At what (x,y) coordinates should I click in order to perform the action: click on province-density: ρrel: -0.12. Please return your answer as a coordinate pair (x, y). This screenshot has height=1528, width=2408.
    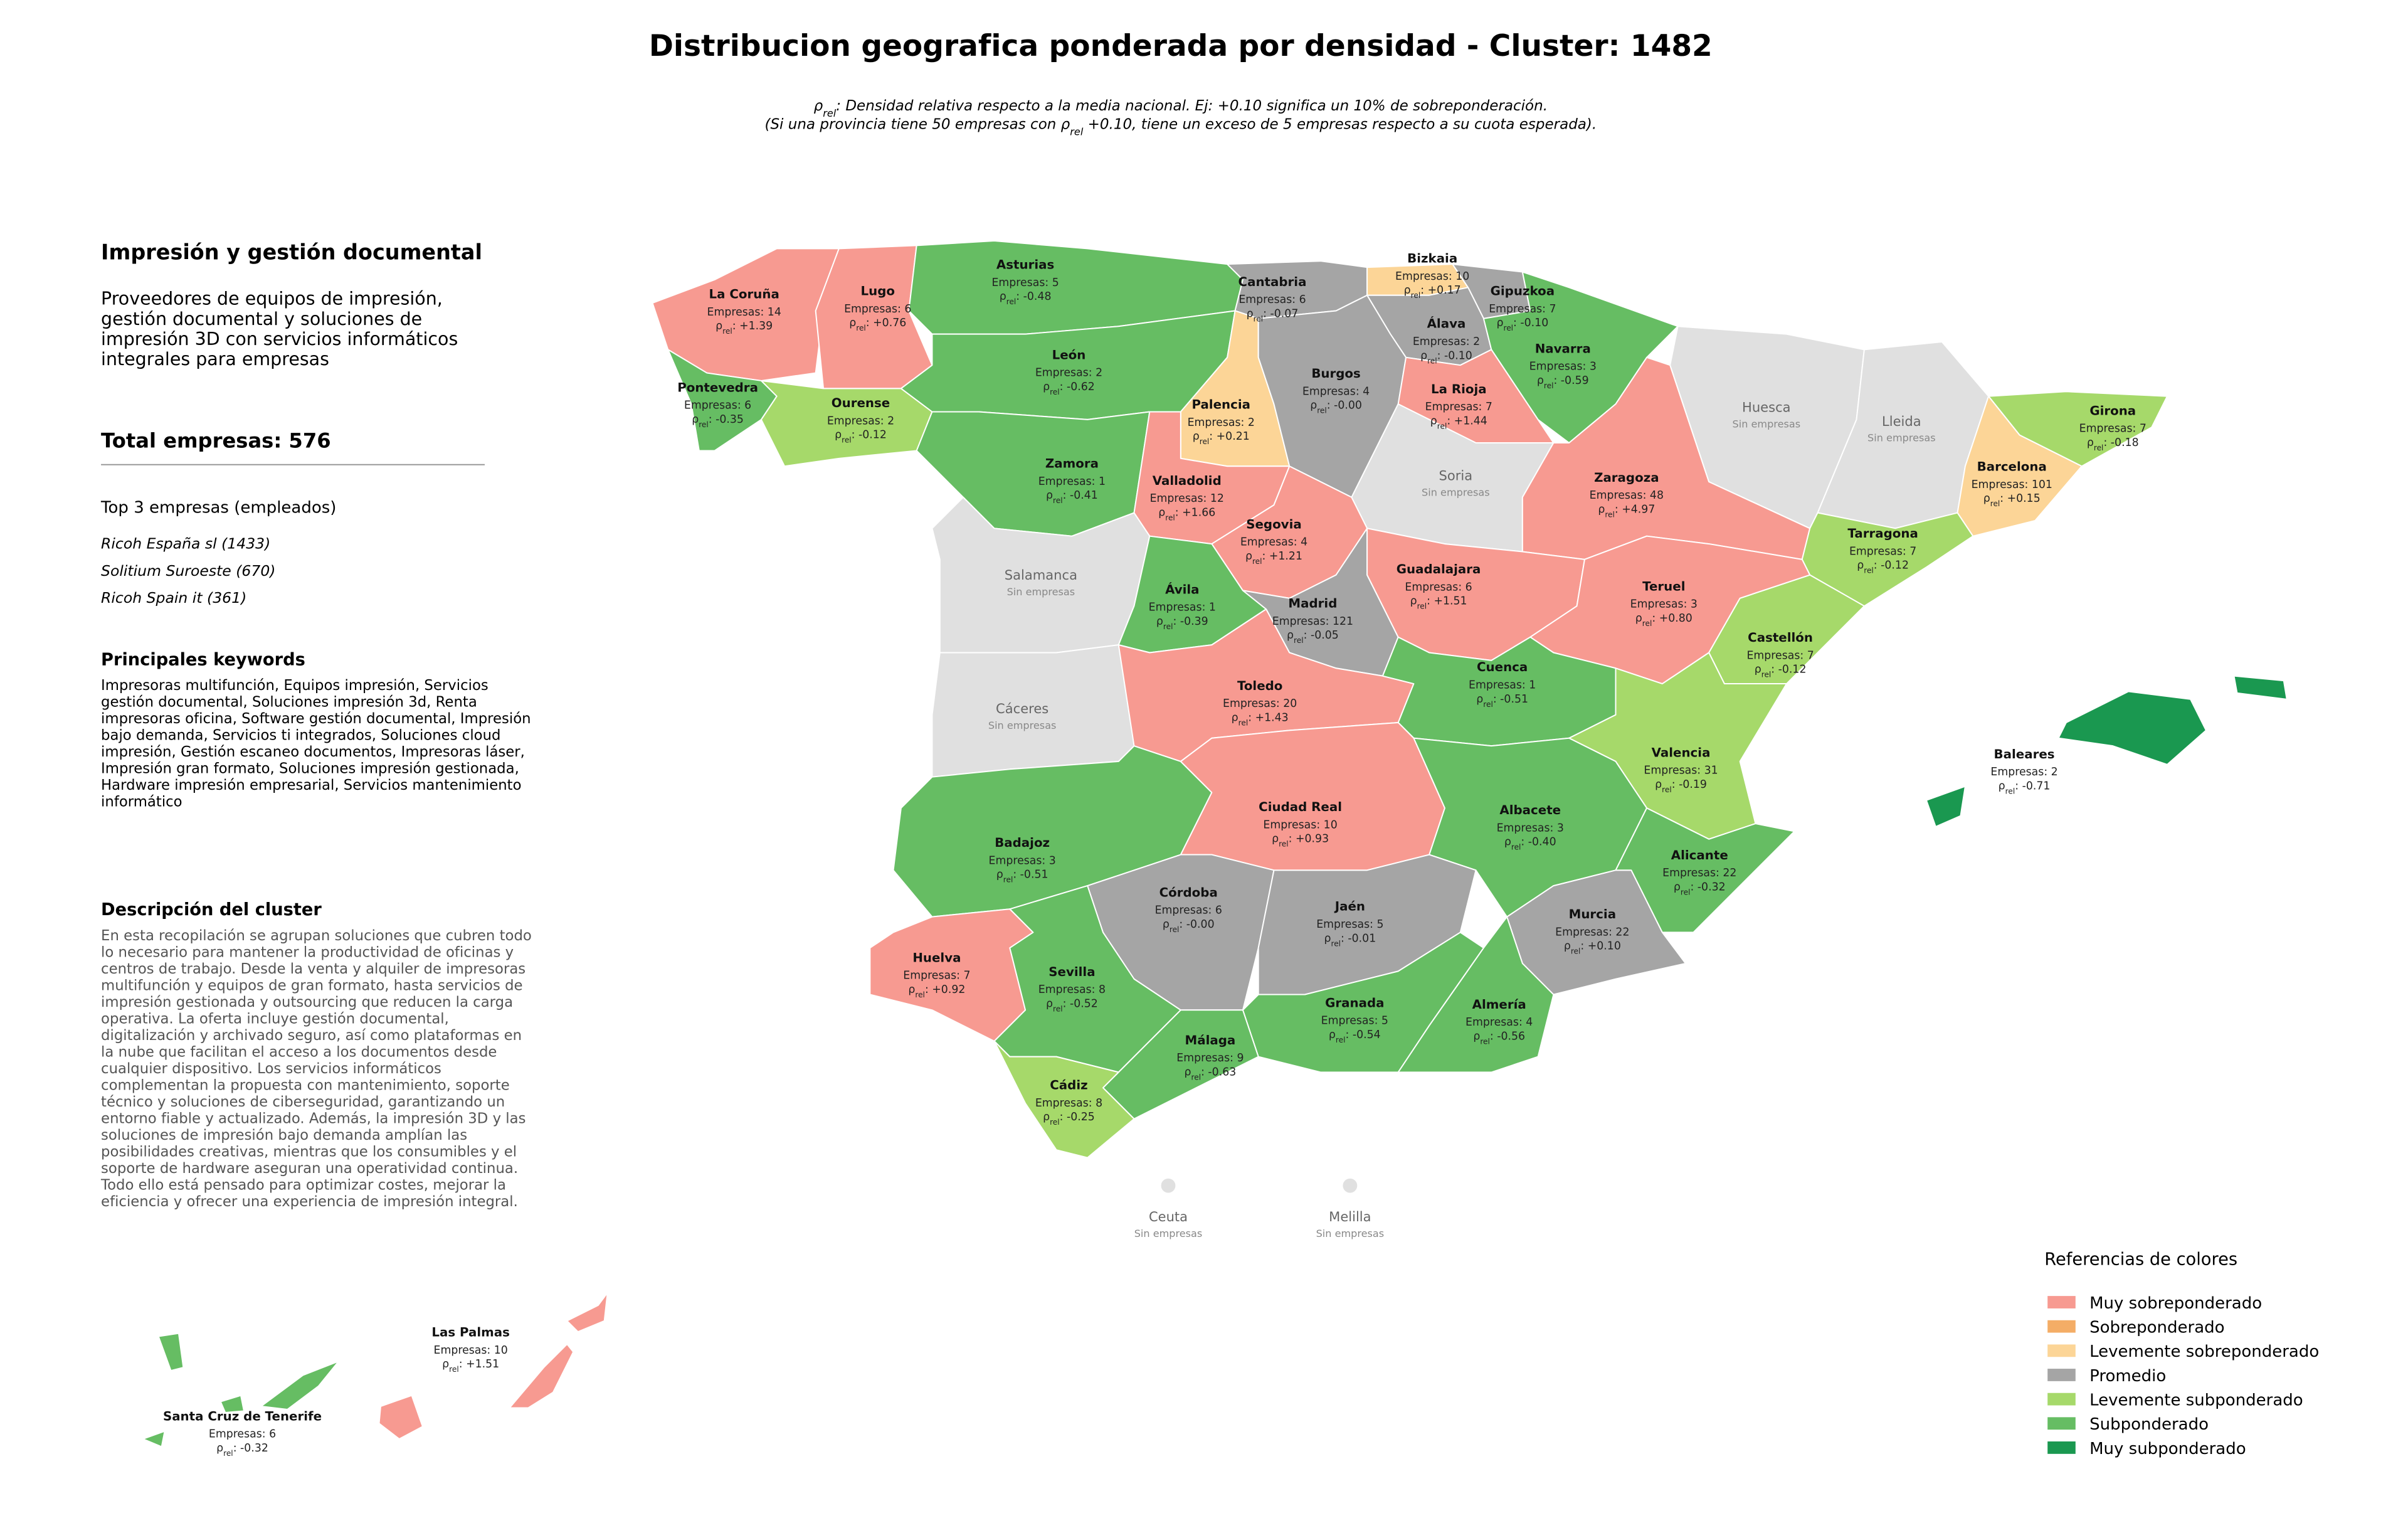
    Looking at the image, I should click on (1781, 672).